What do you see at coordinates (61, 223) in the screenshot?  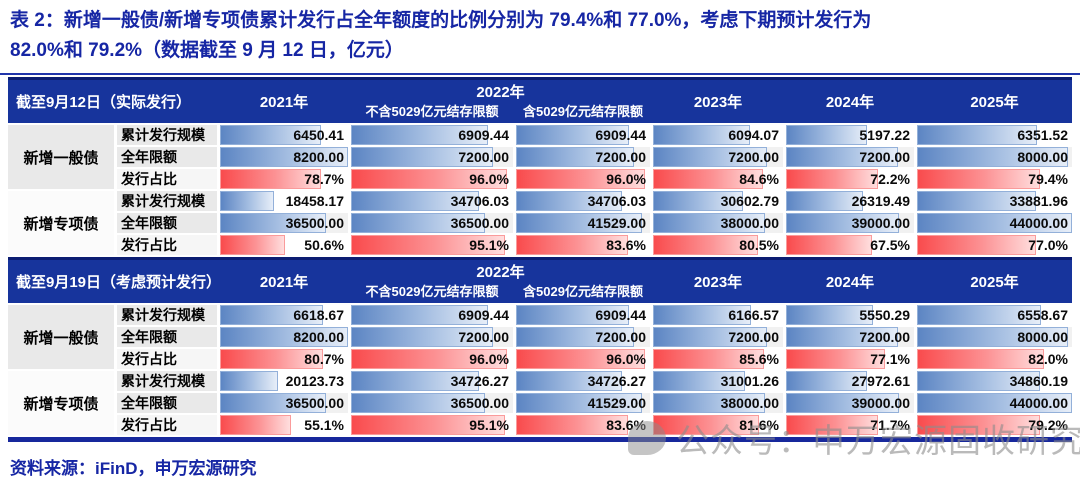 I see `row-group-label: 新增专项债` at bounding box center [61, 223].